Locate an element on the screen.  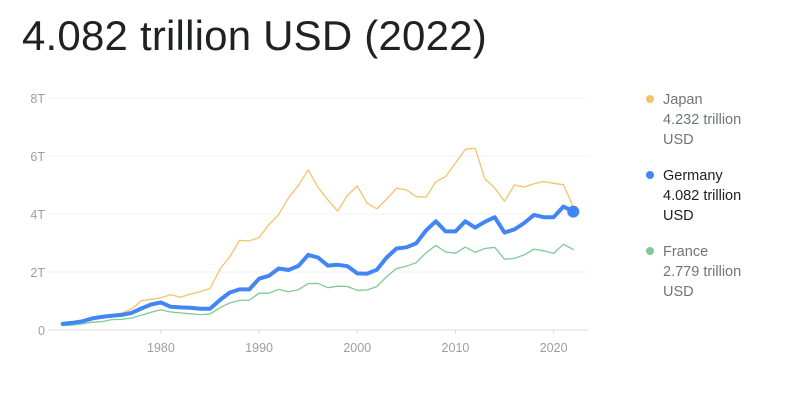
x-tick-label: 2010 is located at coordinates (456, 348).